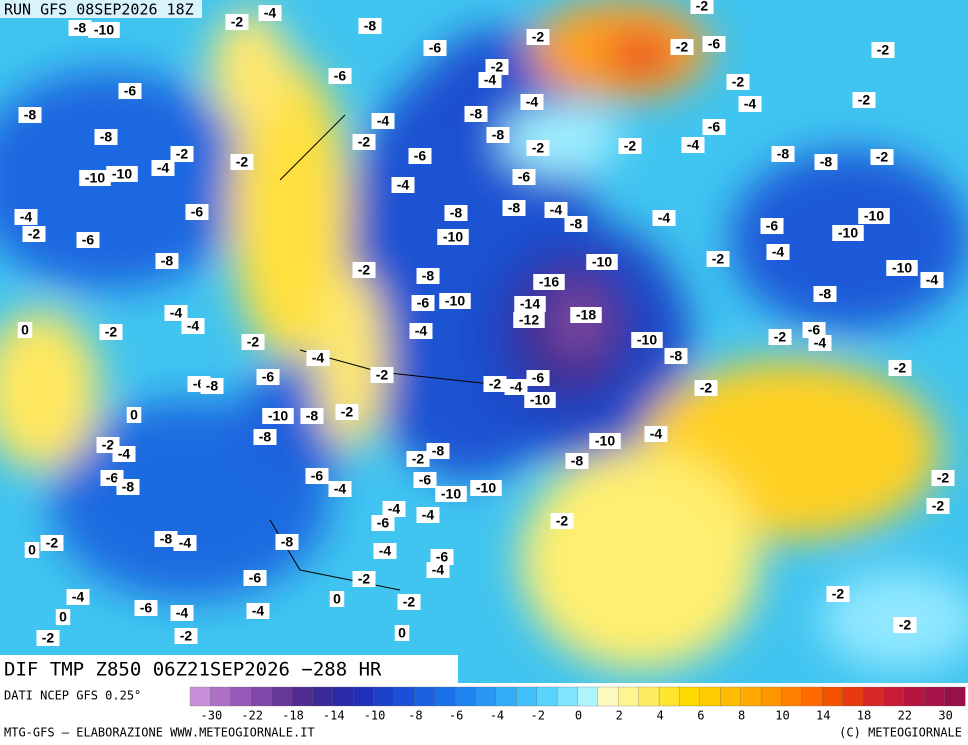  I want to click on colorbar-tick-label: -8, so click(415, 716).